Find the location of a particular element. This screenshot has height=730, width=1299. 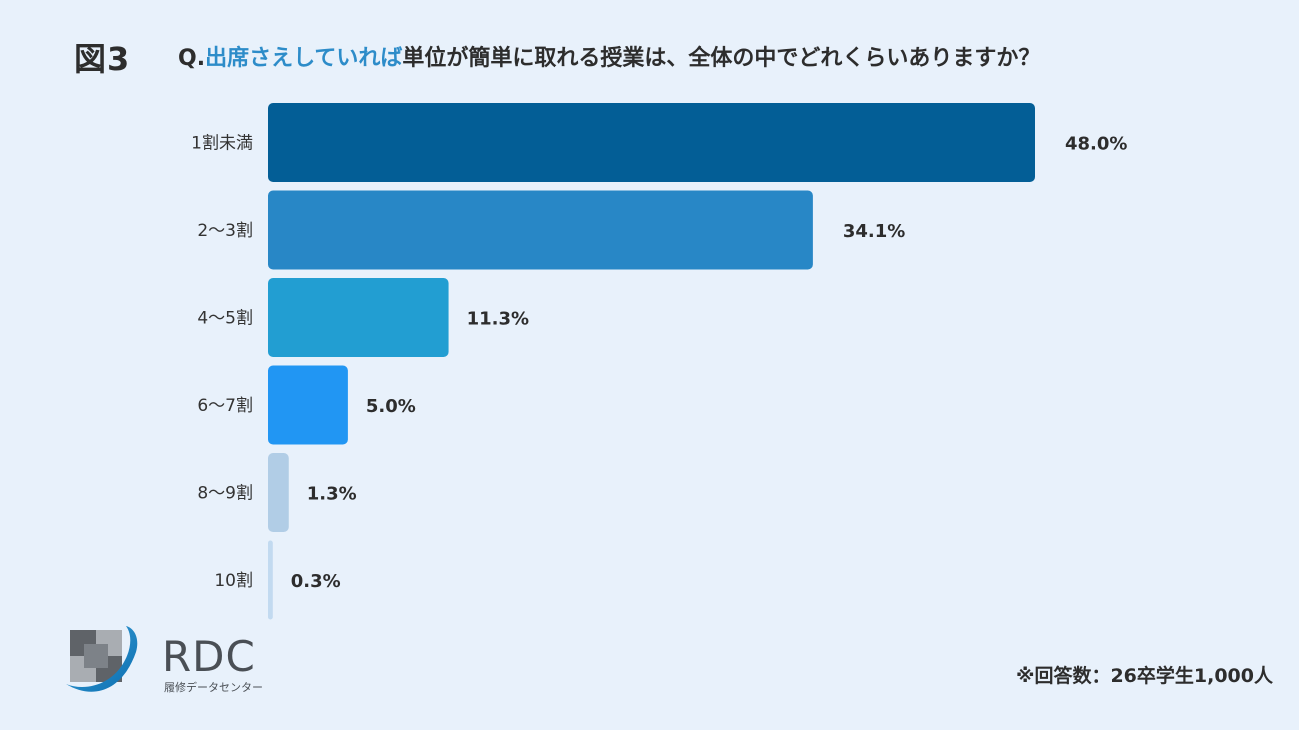

value-label: 0.3% is located at coordinates (316, 581).